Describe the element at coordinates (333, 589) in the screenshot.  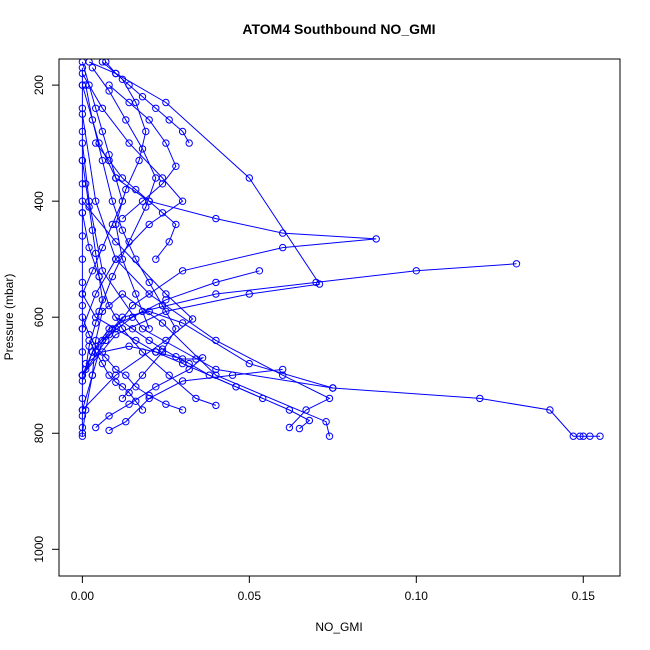
I see `x-axis: 0.00 0.05 0.10 0.15` at that location.